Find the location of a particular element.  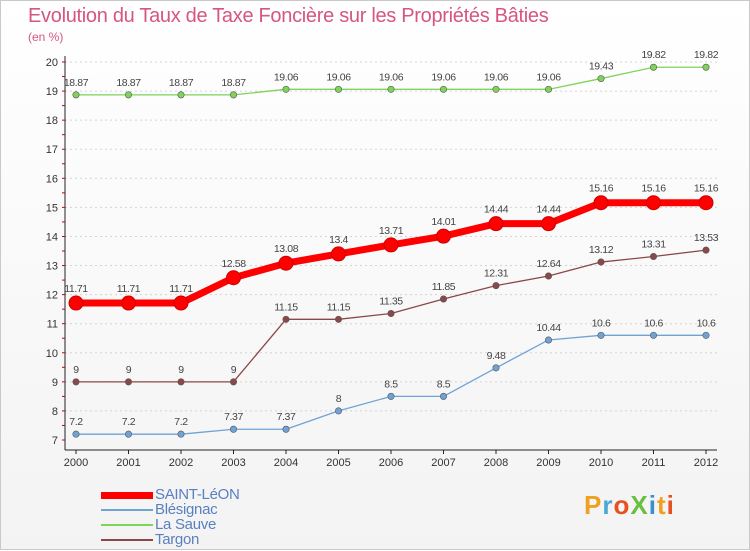

logo-letter: t is located at coordinates (661, 505).